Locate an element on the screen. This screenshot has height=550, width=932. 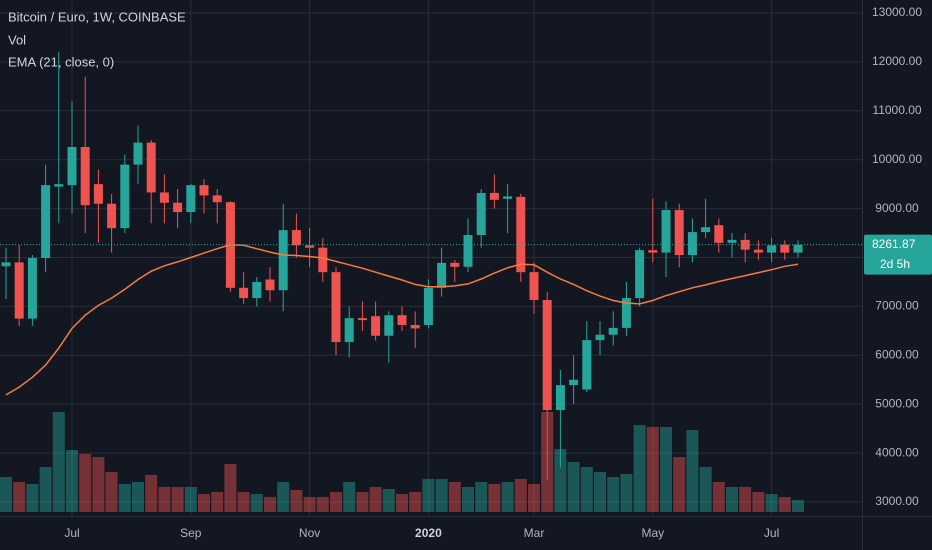
y-tick-label: 9000.00 is located at coordinates (897, 208).